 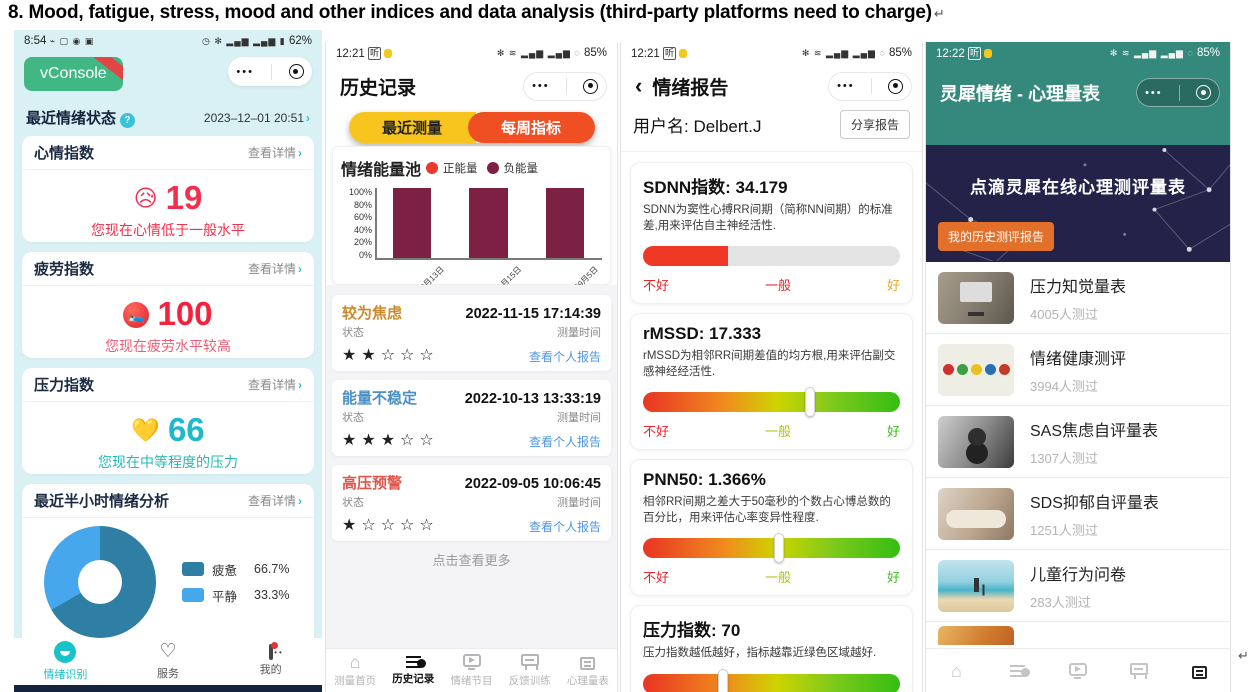 I want to click on nav-emotion-shows: 情绪节目, so click(x=471, y=670).